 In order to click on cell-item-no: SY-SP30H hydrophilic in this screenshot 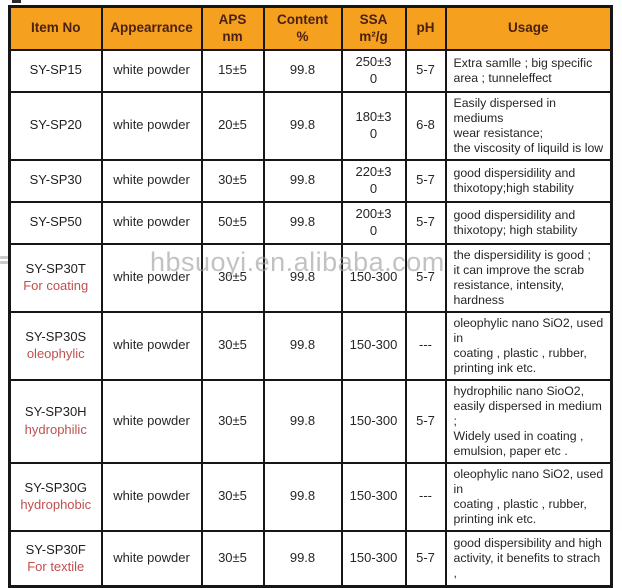, I will do `click(55, 421)`.